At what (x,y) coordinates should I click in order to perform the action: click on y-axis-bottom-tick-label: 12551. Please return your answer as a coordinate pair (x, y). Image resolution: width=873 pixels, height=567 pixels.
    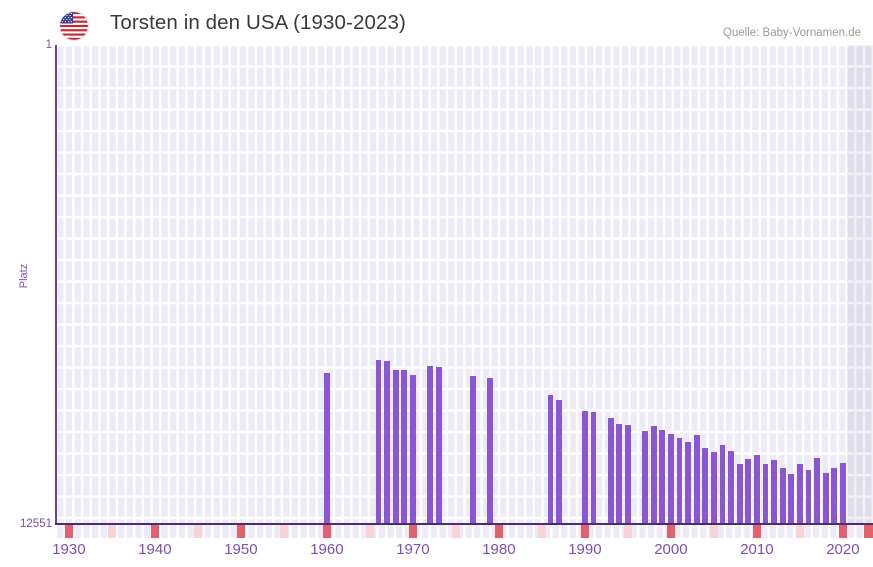
    Looking at the image, I should click on (36, 524).